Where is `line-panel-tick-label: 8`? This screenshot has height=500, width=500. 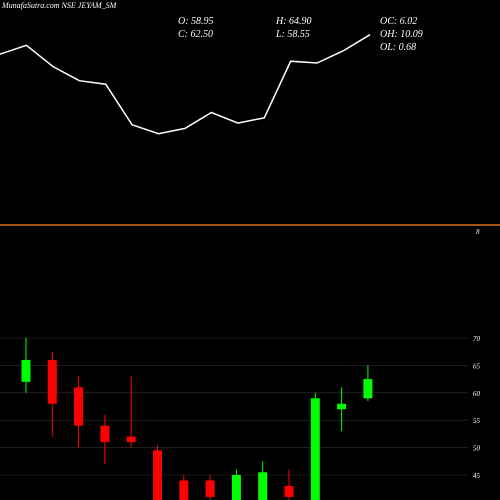
line-panel-tick-label: 8 is located at coordinates (478, 232).